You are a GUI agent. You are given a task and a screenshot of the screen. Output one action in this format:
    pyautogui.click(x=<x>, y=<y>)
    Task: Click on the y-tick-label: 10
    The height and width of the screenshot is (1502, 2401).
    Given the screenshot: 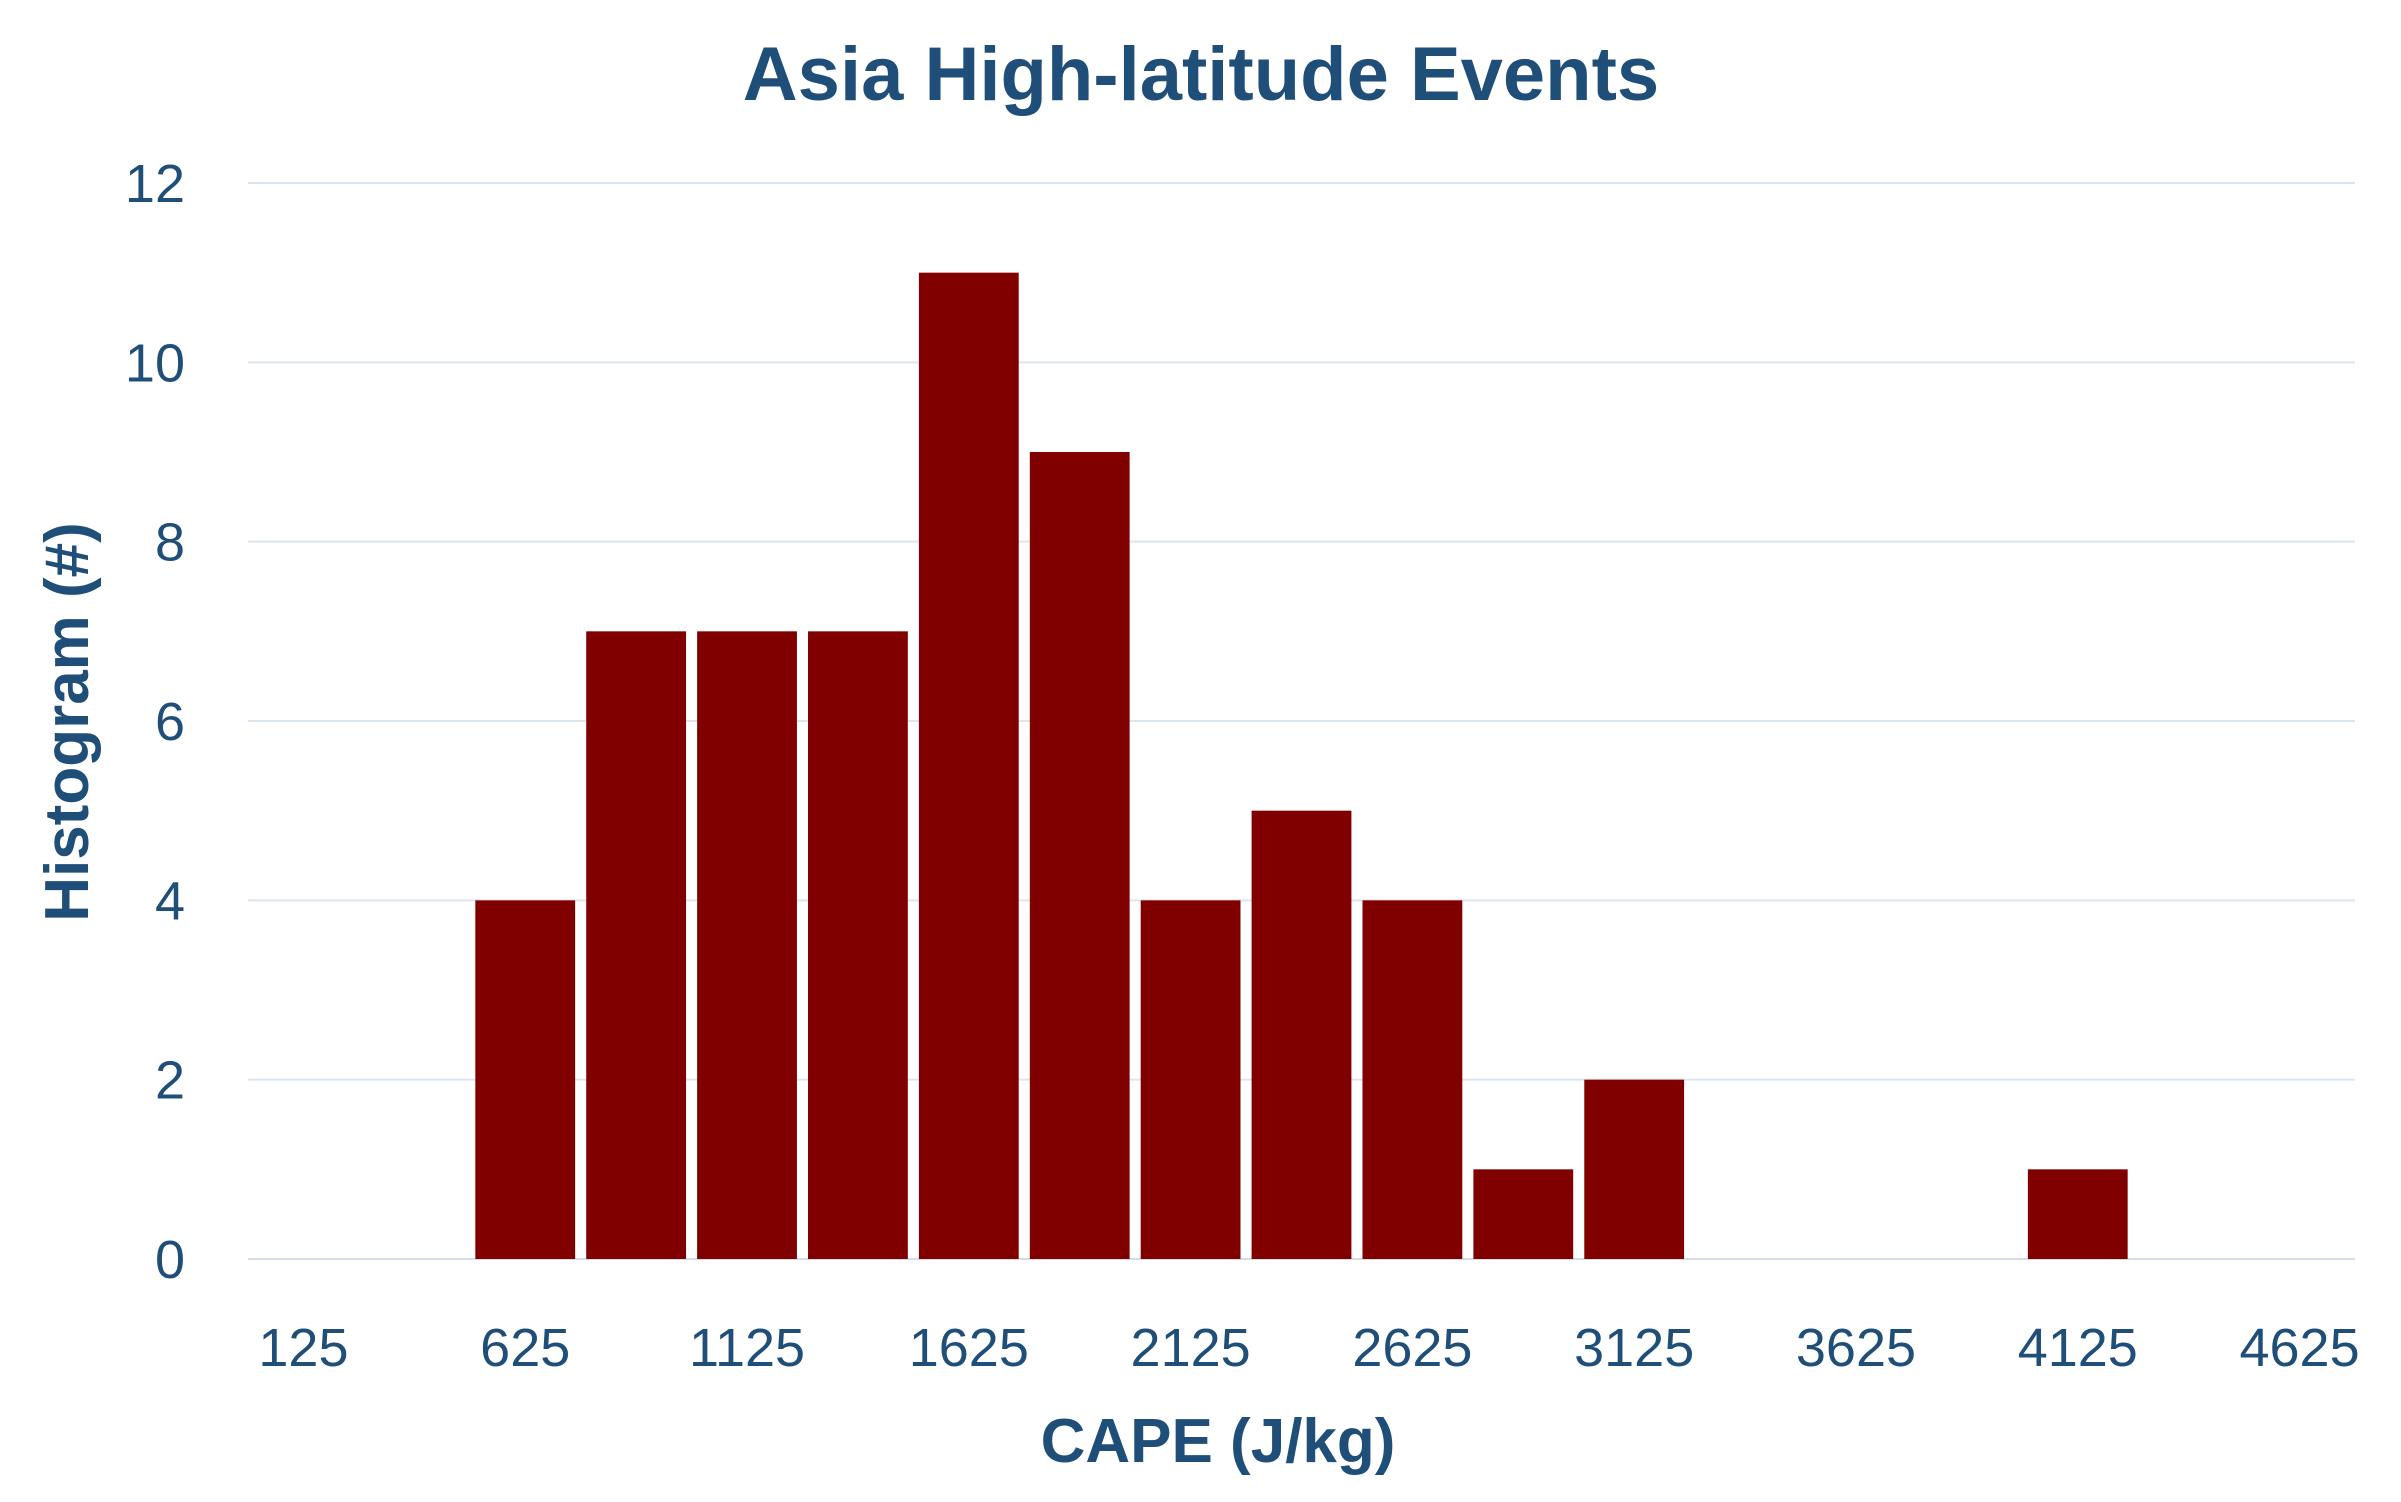 What is the action you would take?
    pyautogui.click(x=155, y=363)
    